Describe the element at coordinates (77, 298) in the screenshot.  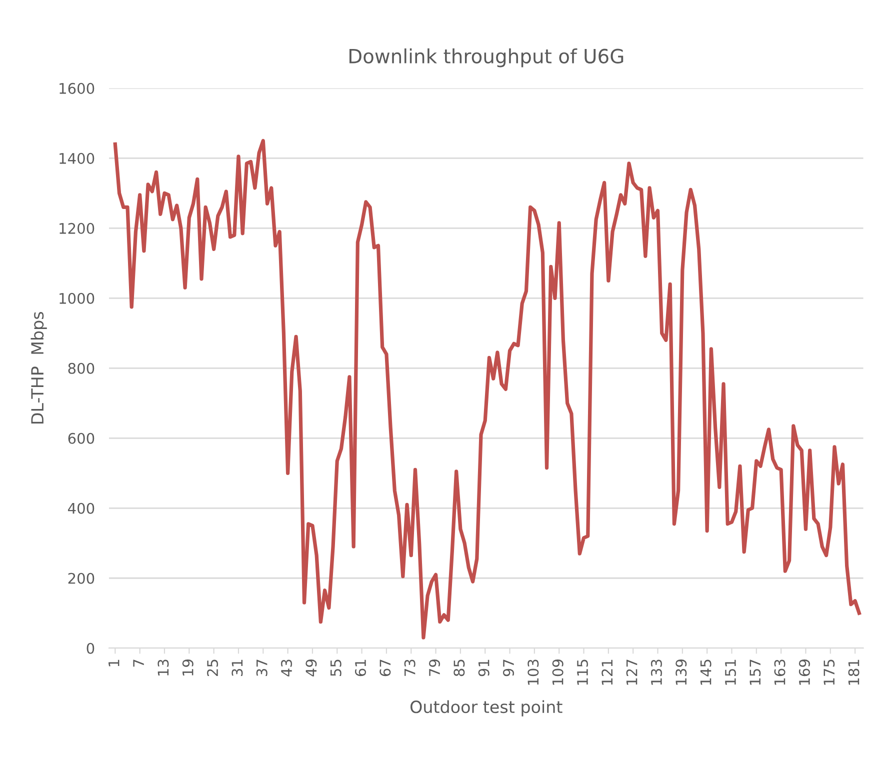
I see `y-tick-label: 1000` at that location.